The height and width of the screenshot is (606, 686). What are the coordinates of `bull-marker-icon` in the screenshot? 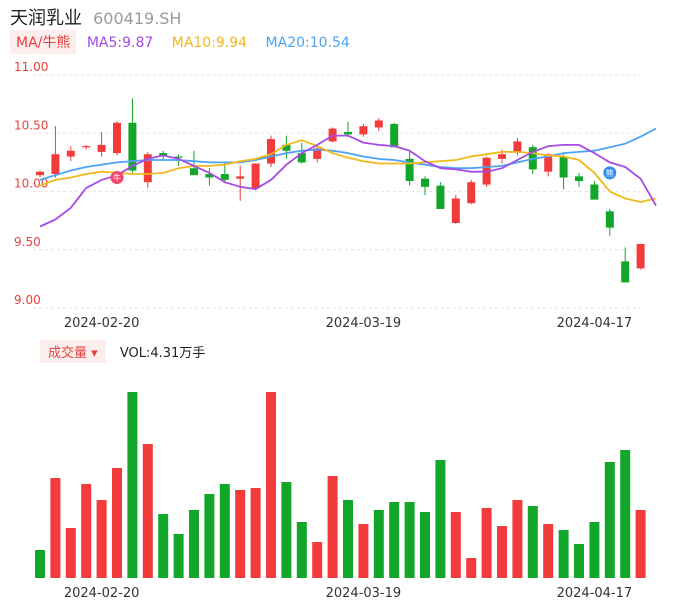 It's located at (117, 178).